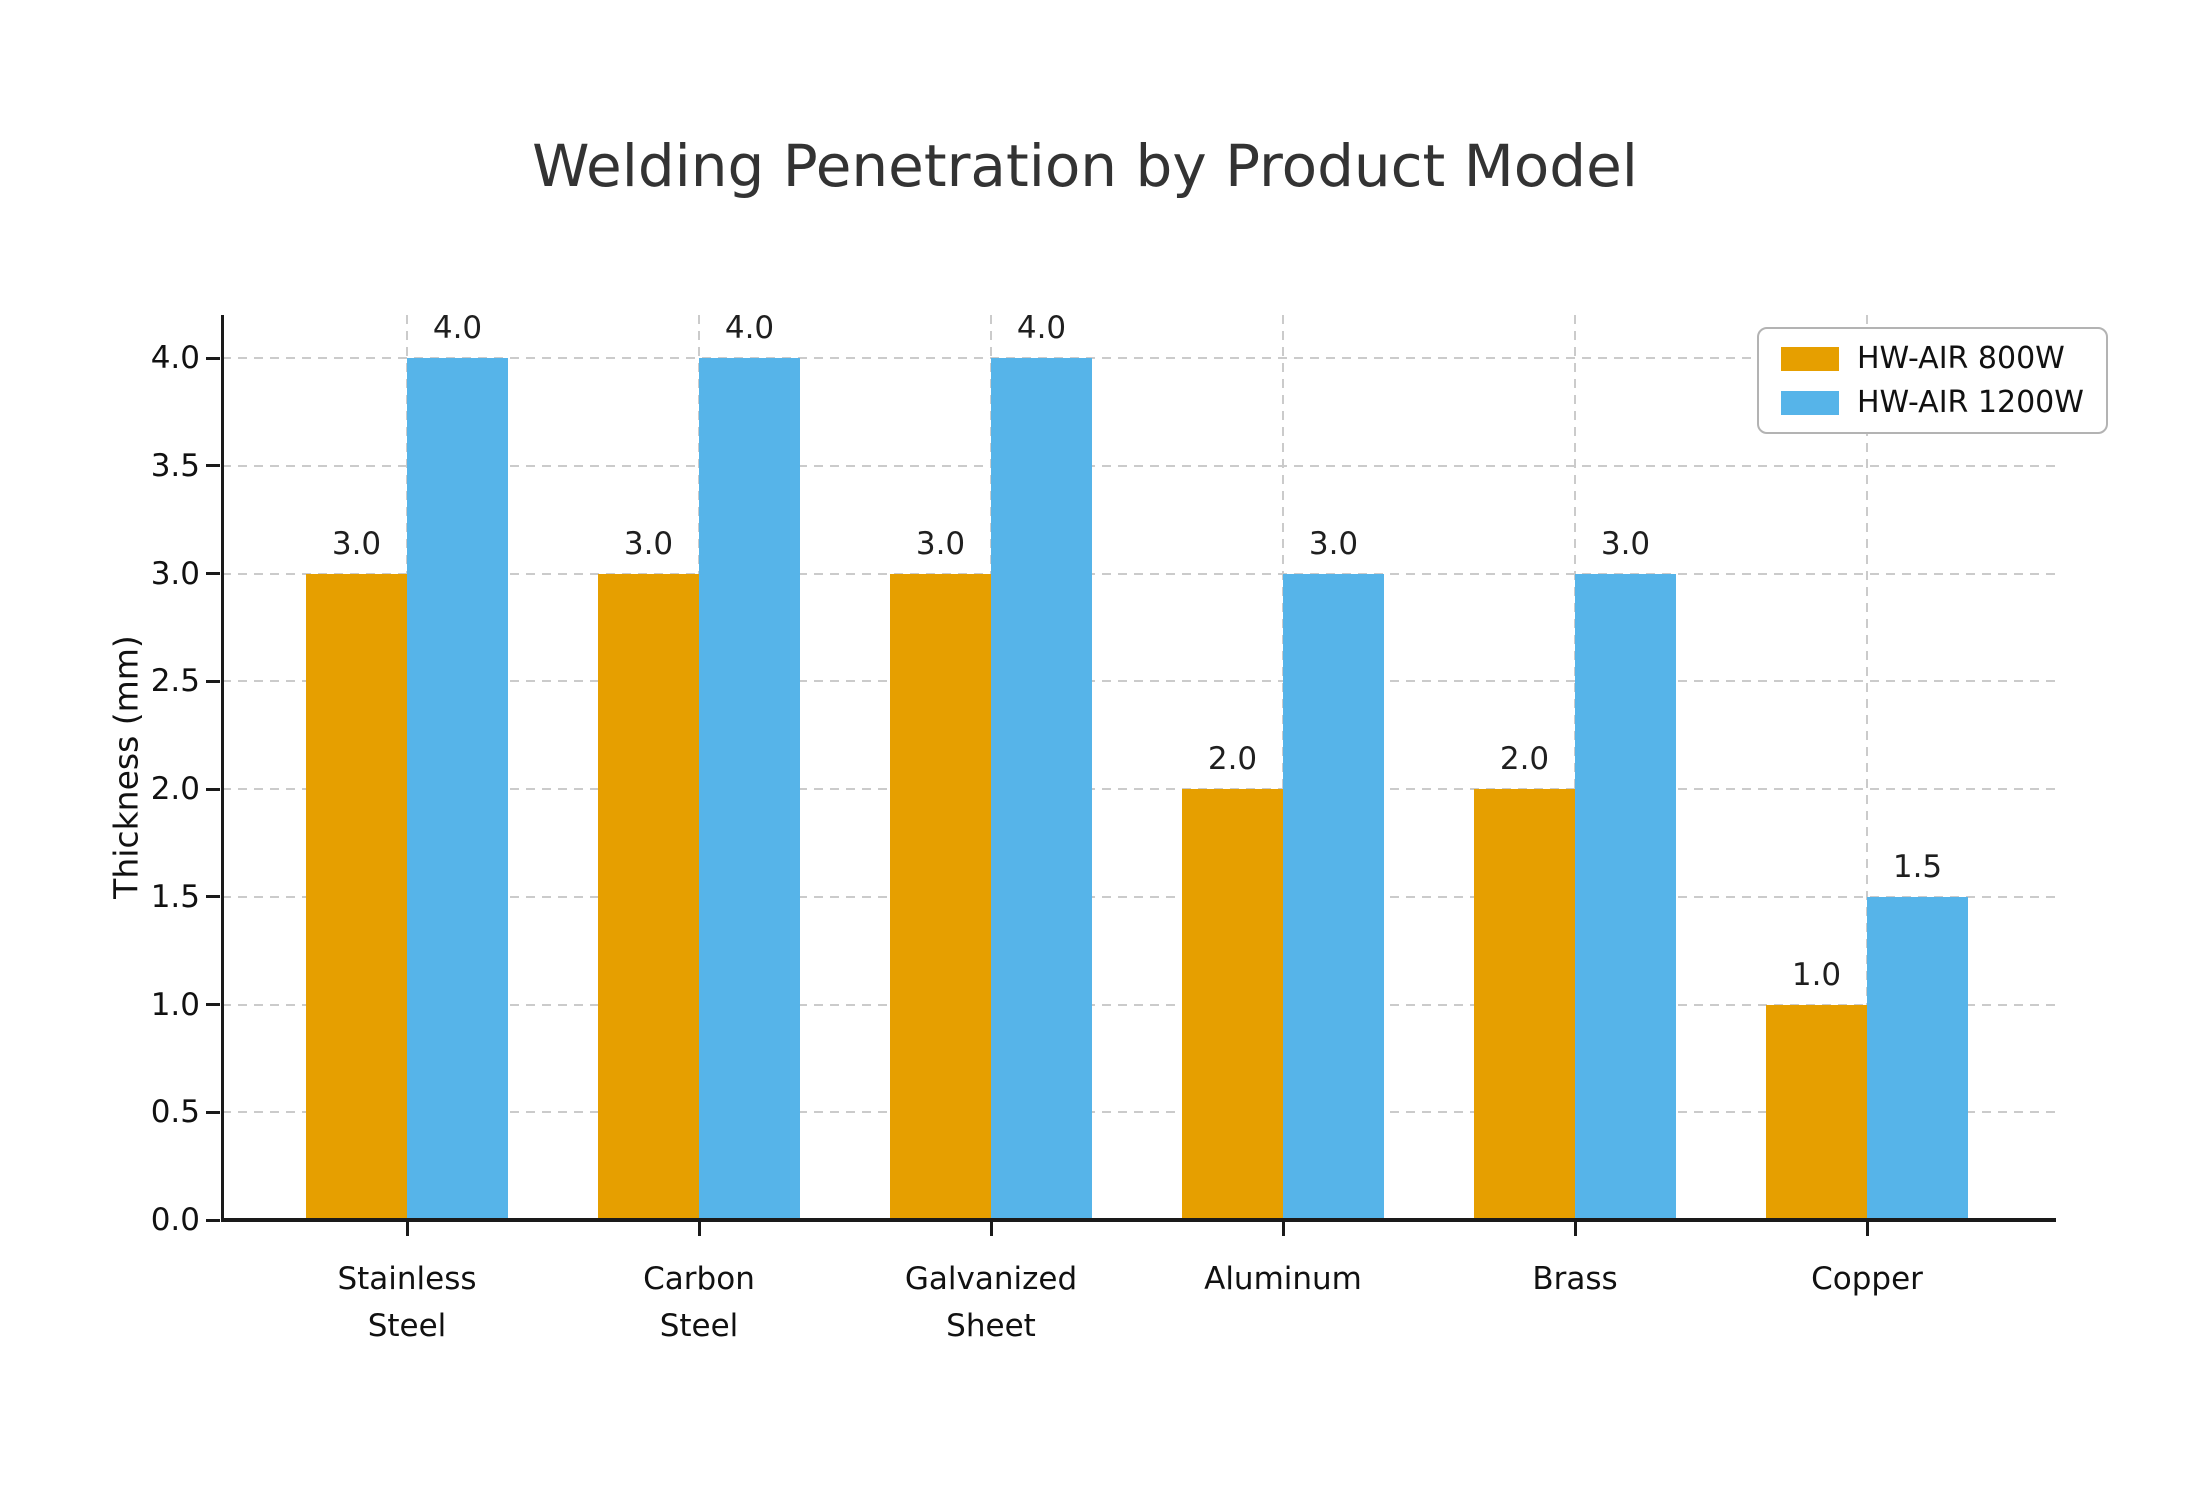 This screenshot has width=2200, height=1500. I want to click on bar-value-label: 1.5, so click(1917, 866).